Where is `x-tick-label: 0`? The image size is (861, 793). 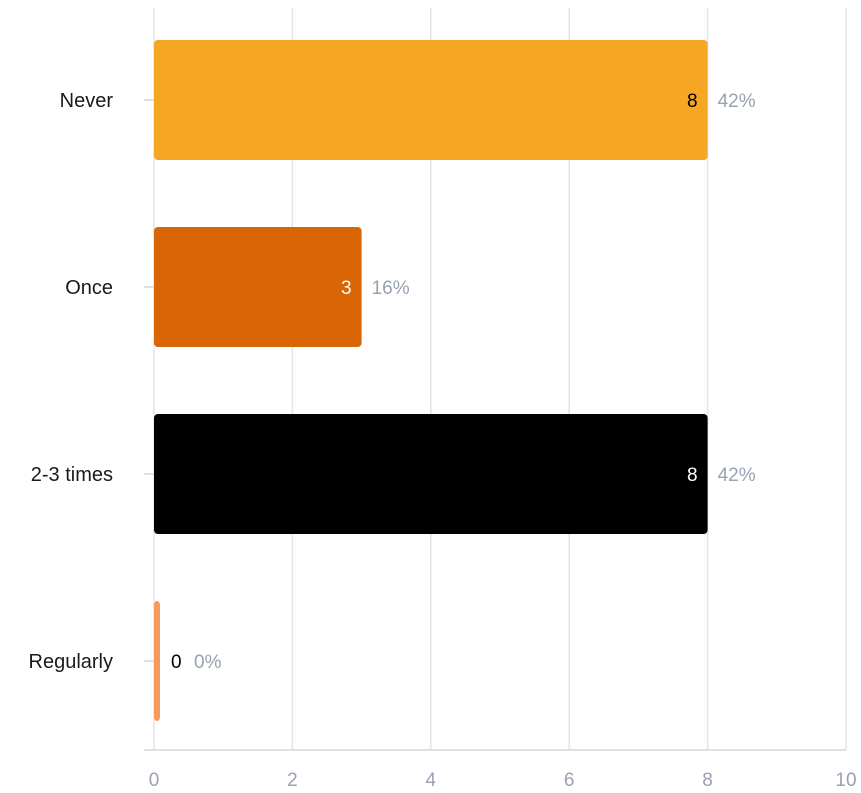 x-tick-label: 0 is located at coordinates (154, 780).